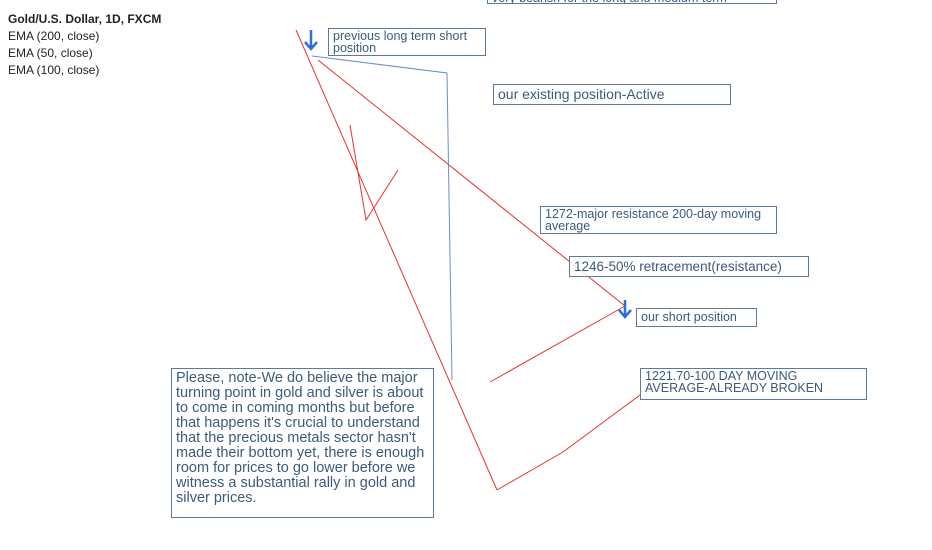 The height and width of the screenshot is (550, 932). What do you see at coordinates (54, 36) in the screenshot?
I see `legend-entry: EMA (200, close)` at bounding box center [54, 36].